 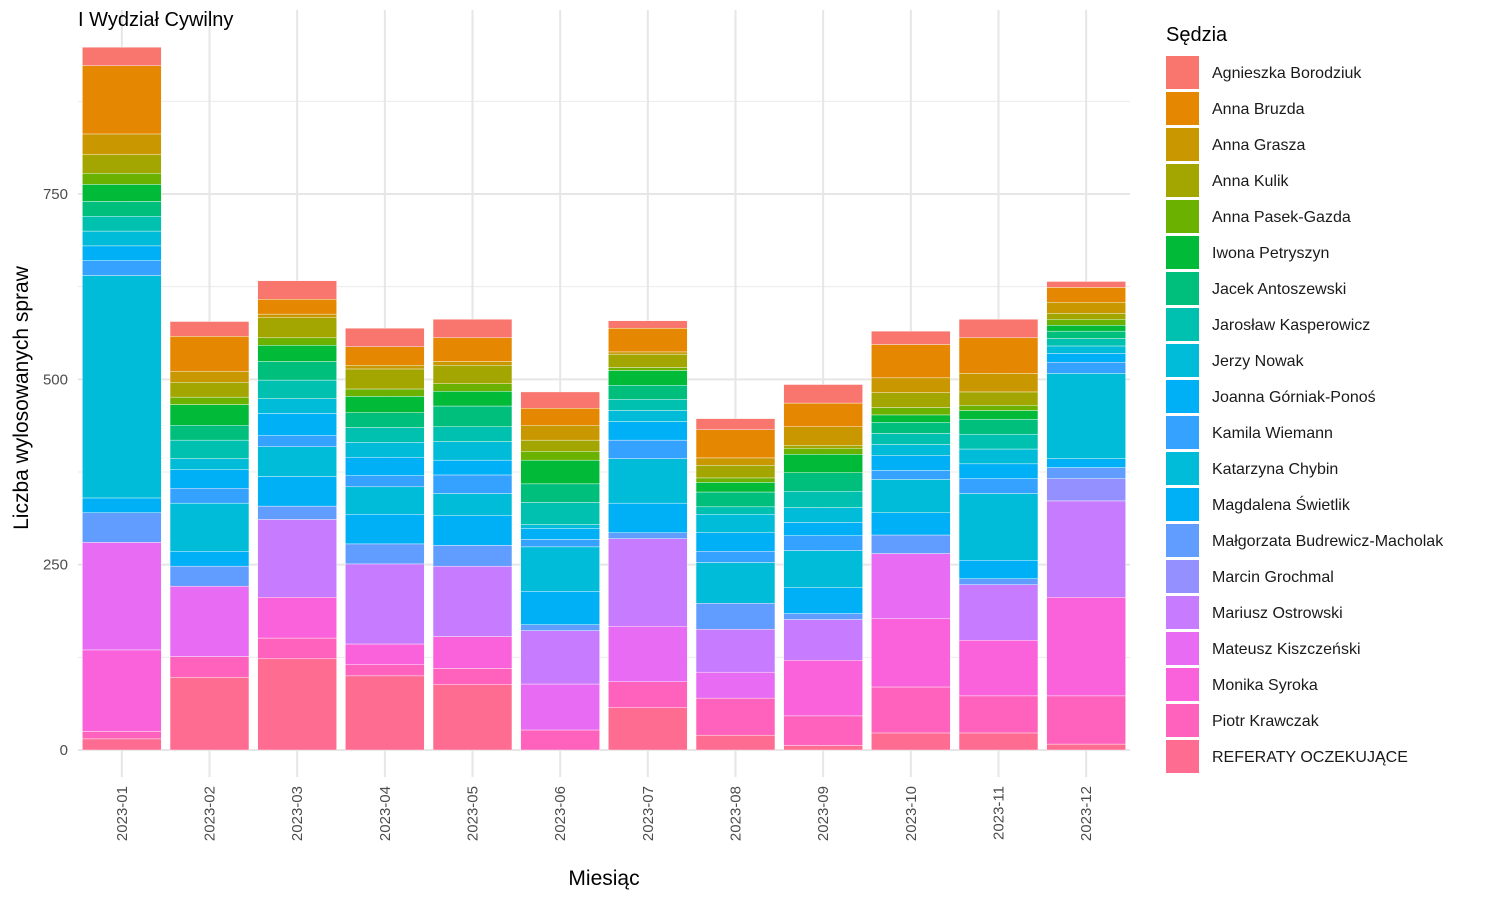 I want to click on y-axis-title: Liczba wylosowanych spraw, so click(x=21, y=397).